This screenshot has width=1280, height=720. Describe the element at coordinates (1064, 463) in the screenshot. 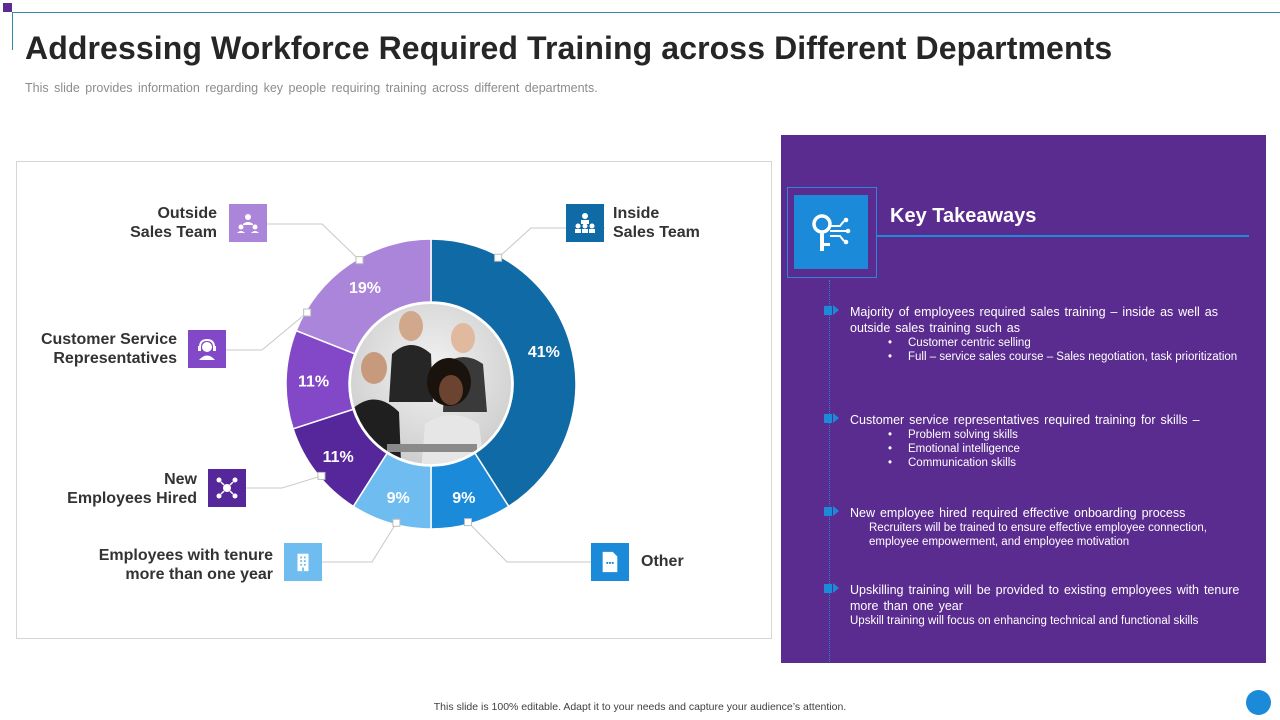

I see `takeaway-bullet: Communication skills` at that location.